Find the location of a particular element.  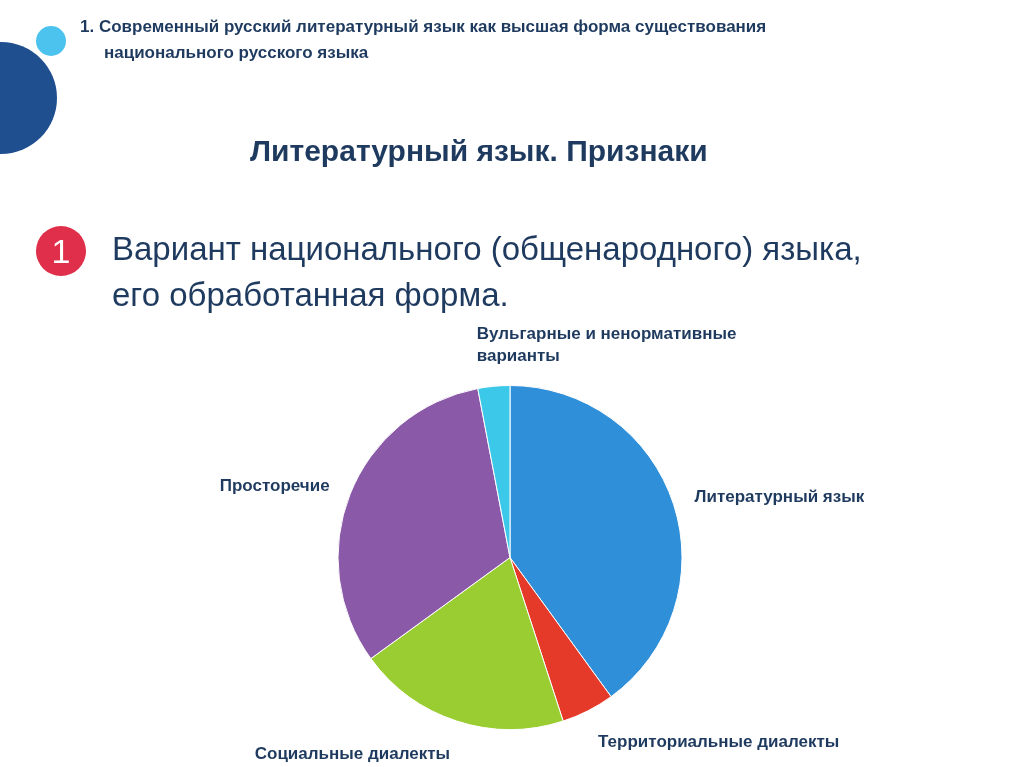

slice-label: Просторечие is located at coordinates (274, 485).